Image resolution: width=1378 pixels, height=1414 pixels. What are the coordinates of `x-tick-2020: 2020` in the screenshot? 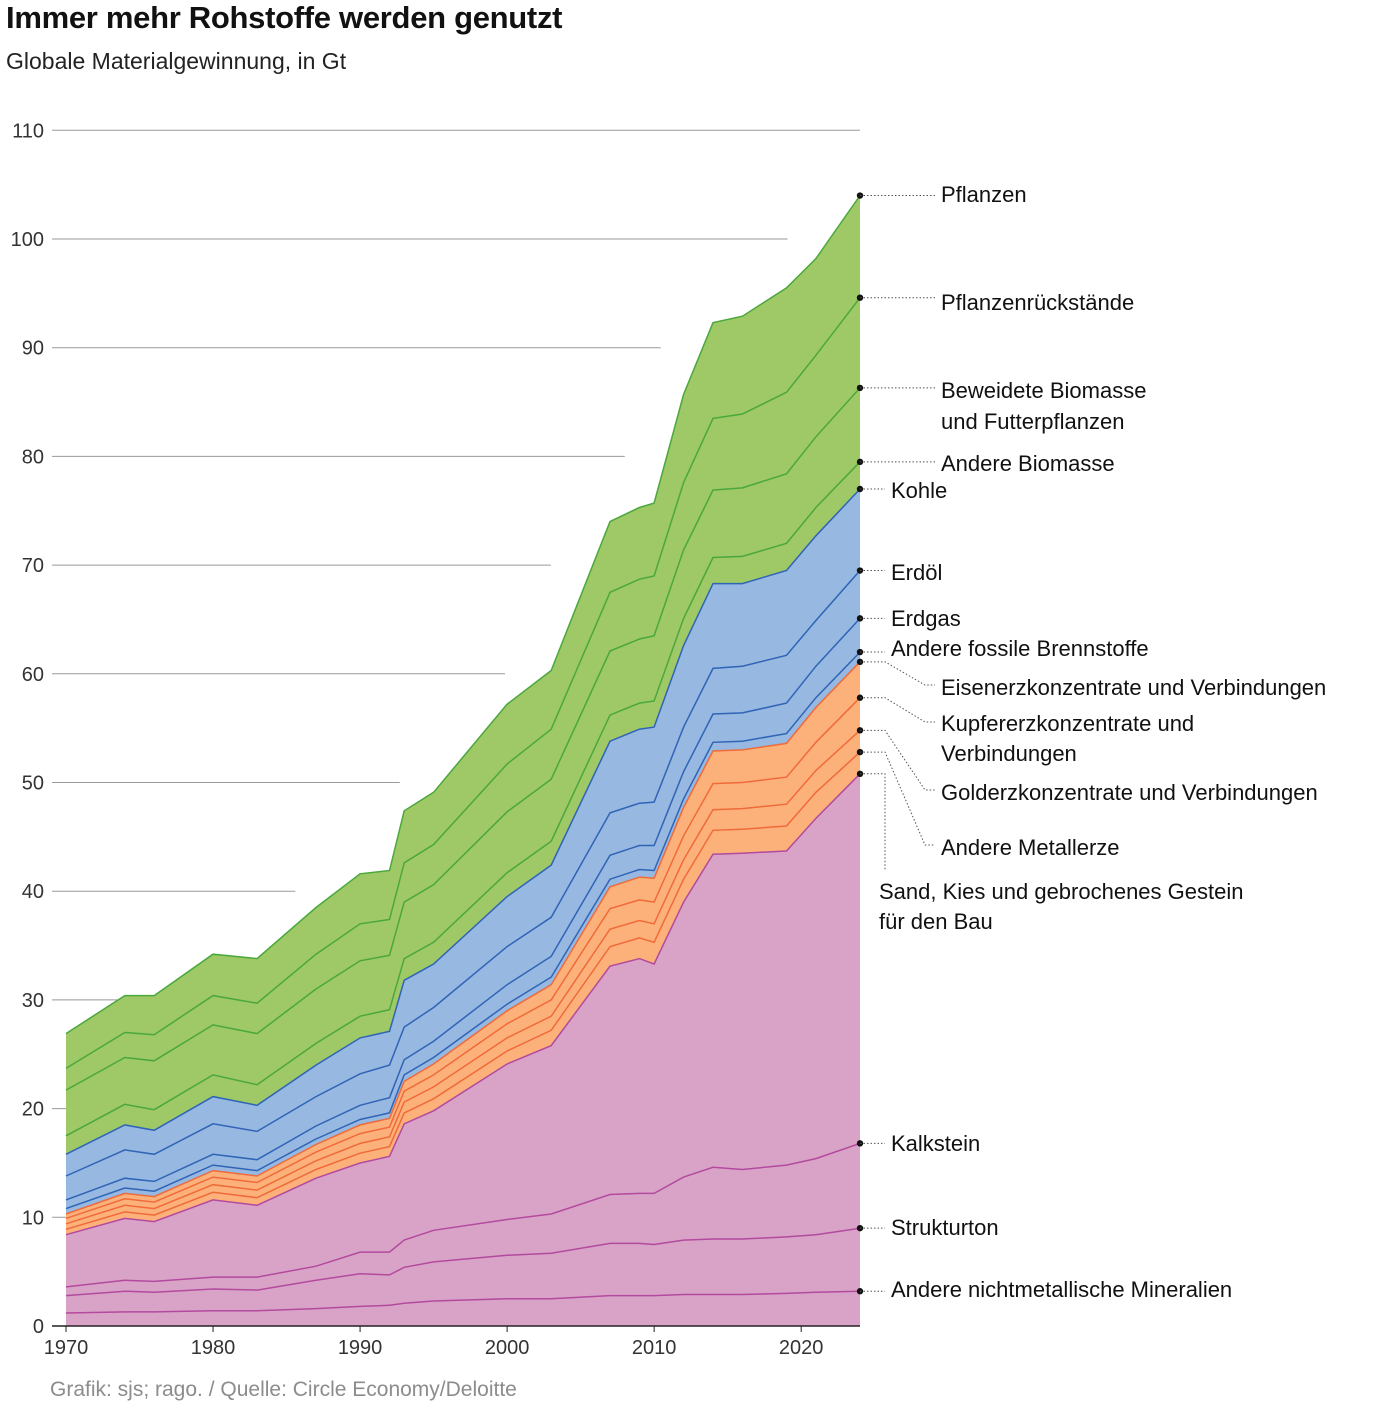 It's located at (801, 1348).